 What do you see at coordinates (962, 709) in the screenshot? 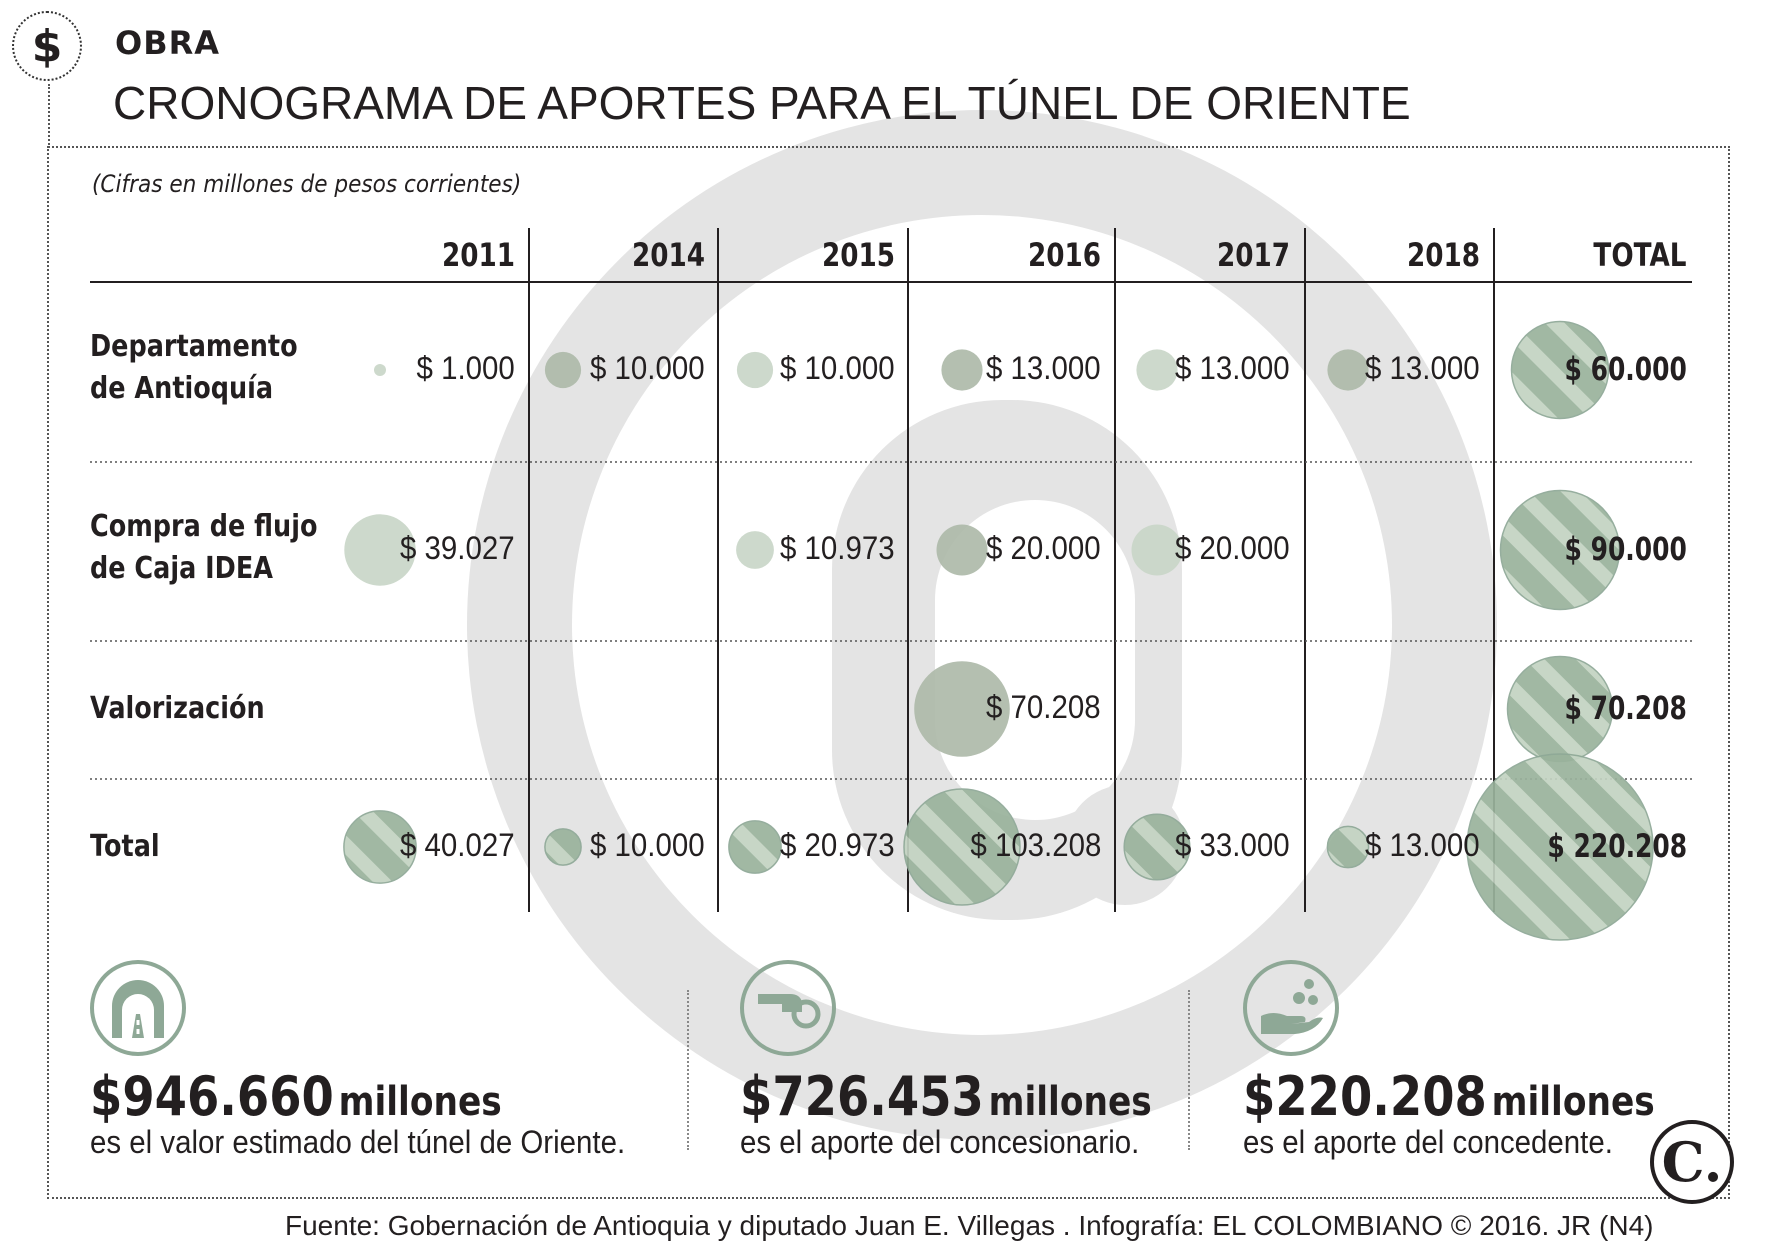
I see `bubble-2016-row2` at bounding box center [962, 709].